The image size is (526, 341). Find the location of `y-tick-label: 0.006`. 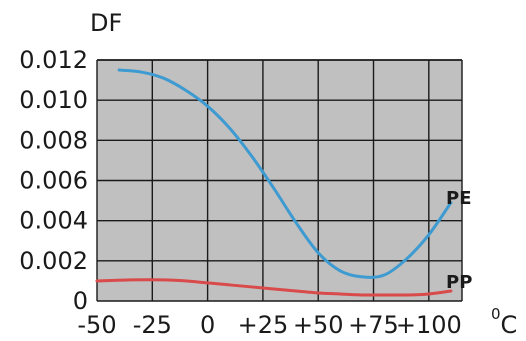

y-tick-label: 0.006 is located at coordinates (53, 181).